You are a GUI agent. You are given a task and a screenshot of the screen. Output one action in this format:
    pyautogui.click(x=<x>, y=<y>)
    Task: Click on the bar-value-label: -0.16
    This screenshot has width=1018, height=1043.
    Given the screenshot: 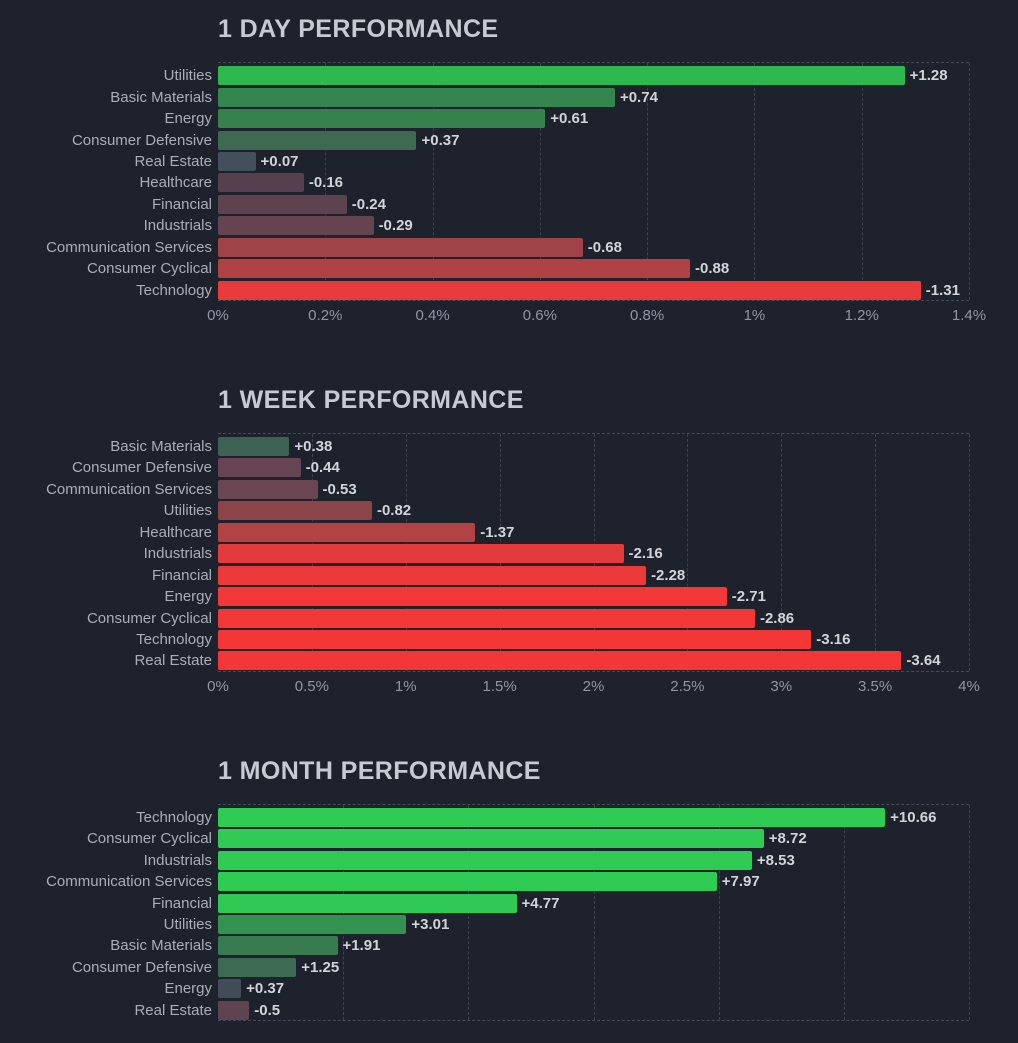 What is the action you would take?
    pyautogui.click(x=326, y=183)
    